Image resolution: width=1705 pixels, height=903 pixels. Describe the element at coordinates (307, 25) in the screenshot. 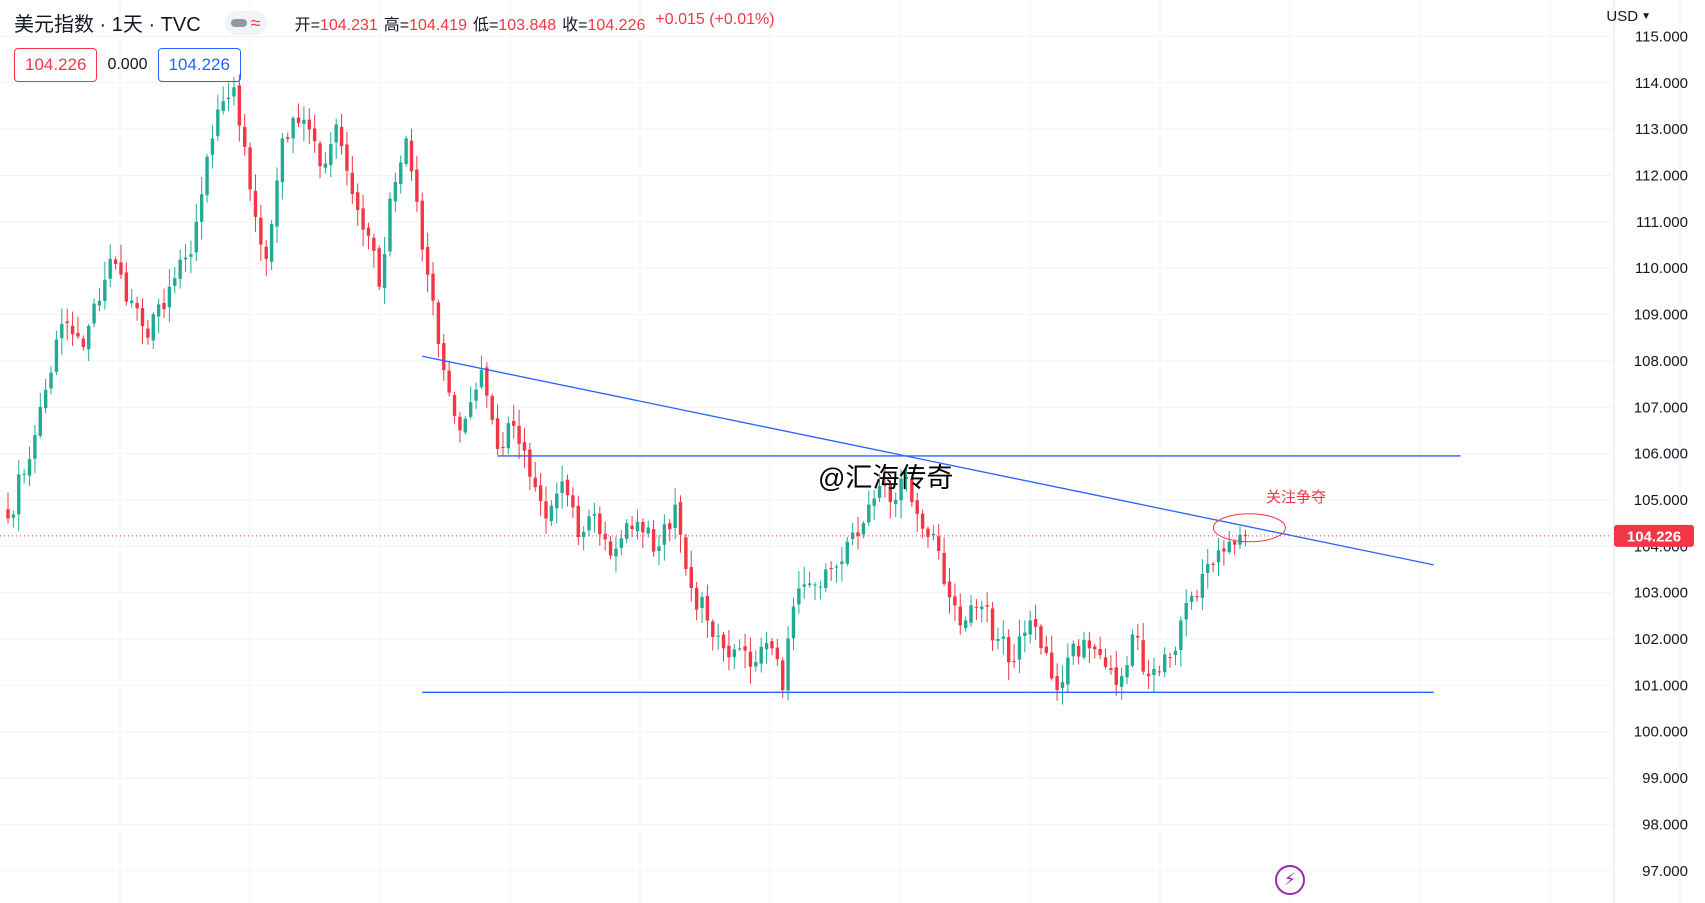

I see `open-label: 开=` at that location.